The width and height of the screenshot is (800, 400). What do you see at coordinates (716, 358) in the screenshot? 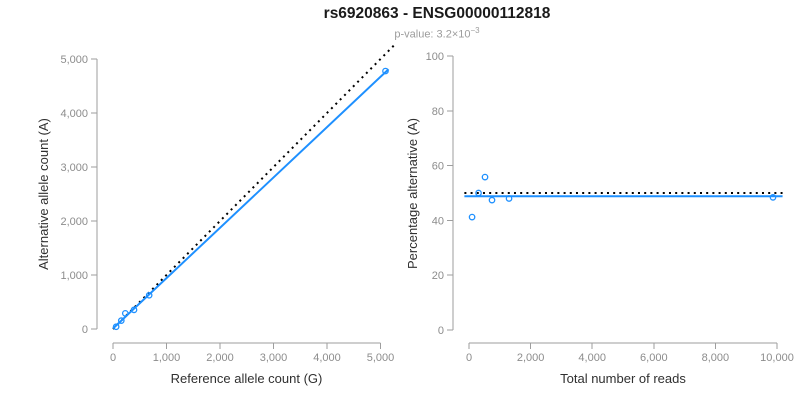
I see `x-tick-label: 8,000` at bounding box center [716, 358].